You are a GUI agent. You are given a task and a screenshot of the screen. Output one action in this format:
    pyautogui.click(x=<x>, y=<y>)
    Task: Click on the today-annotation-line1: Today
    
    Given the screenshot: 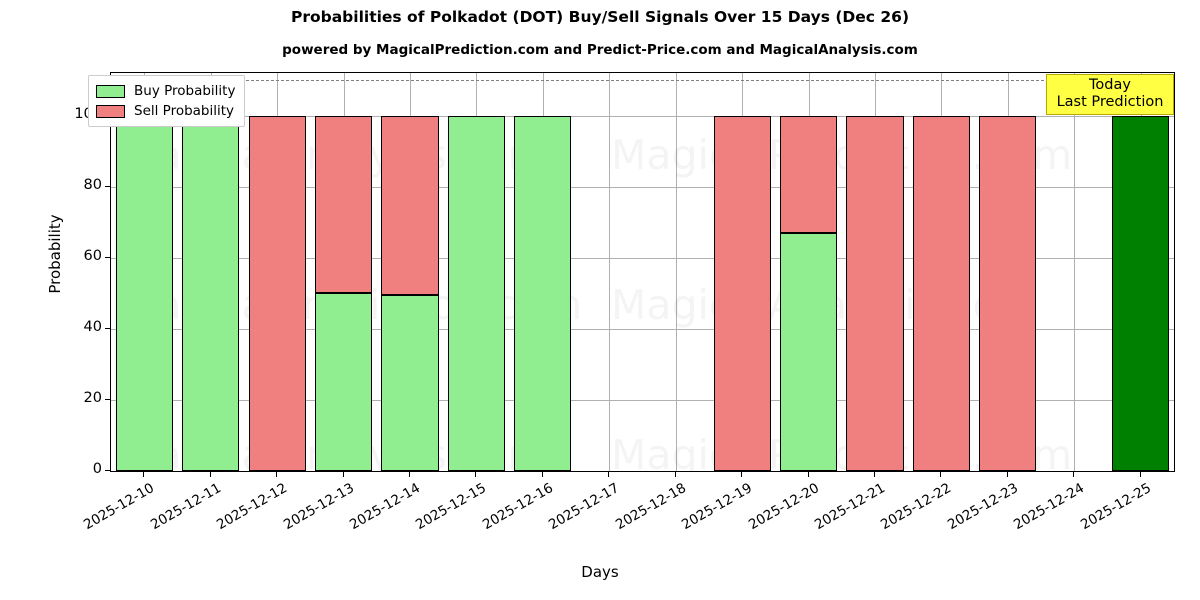 What is the action you would take?
    pyautogui.click(x=1110, y=85)
    